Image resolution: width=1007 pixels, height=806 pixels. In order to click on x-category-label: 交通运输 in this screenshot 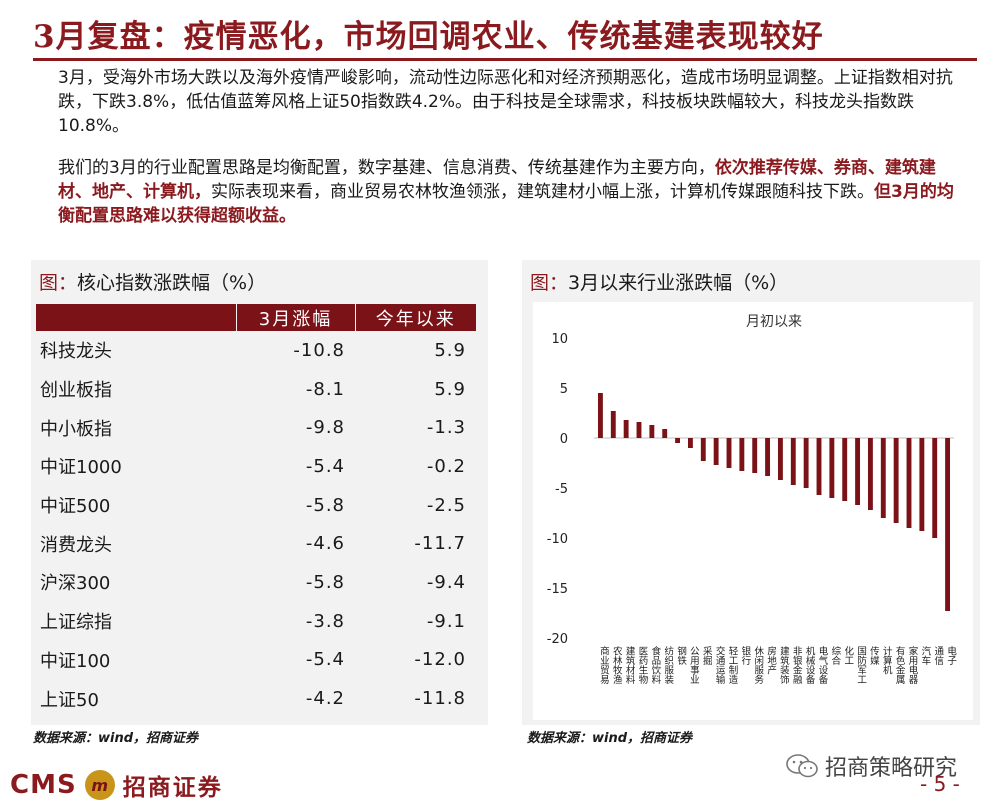, I will do `click(720, 665)`.